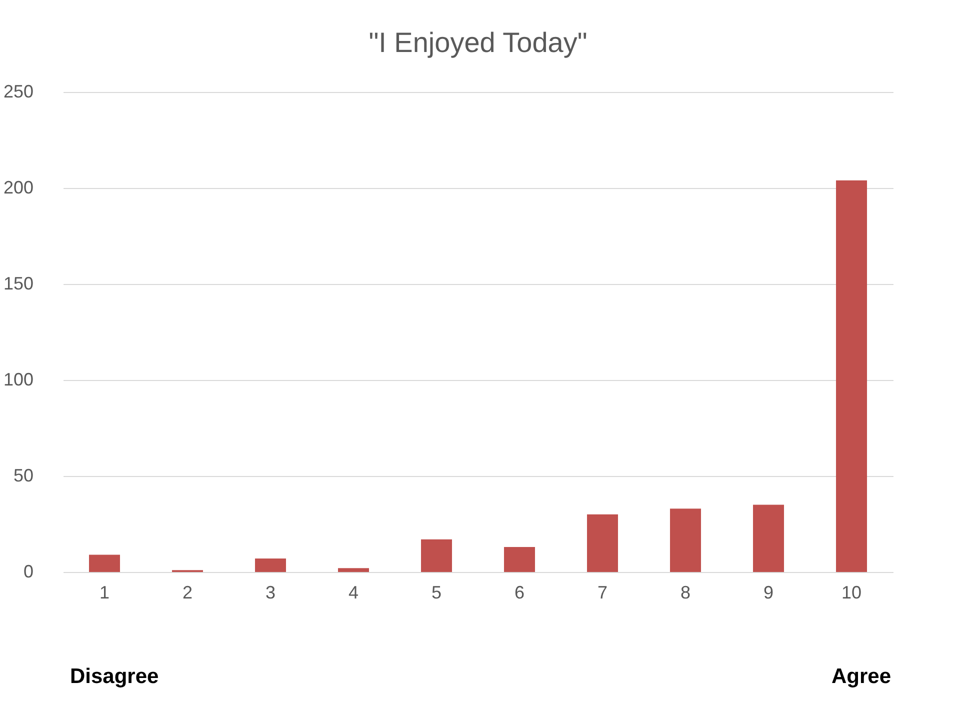 The width and height of the screenshot is (966, 724). I want to click on x-tick-label: 3, so click(270, 592).